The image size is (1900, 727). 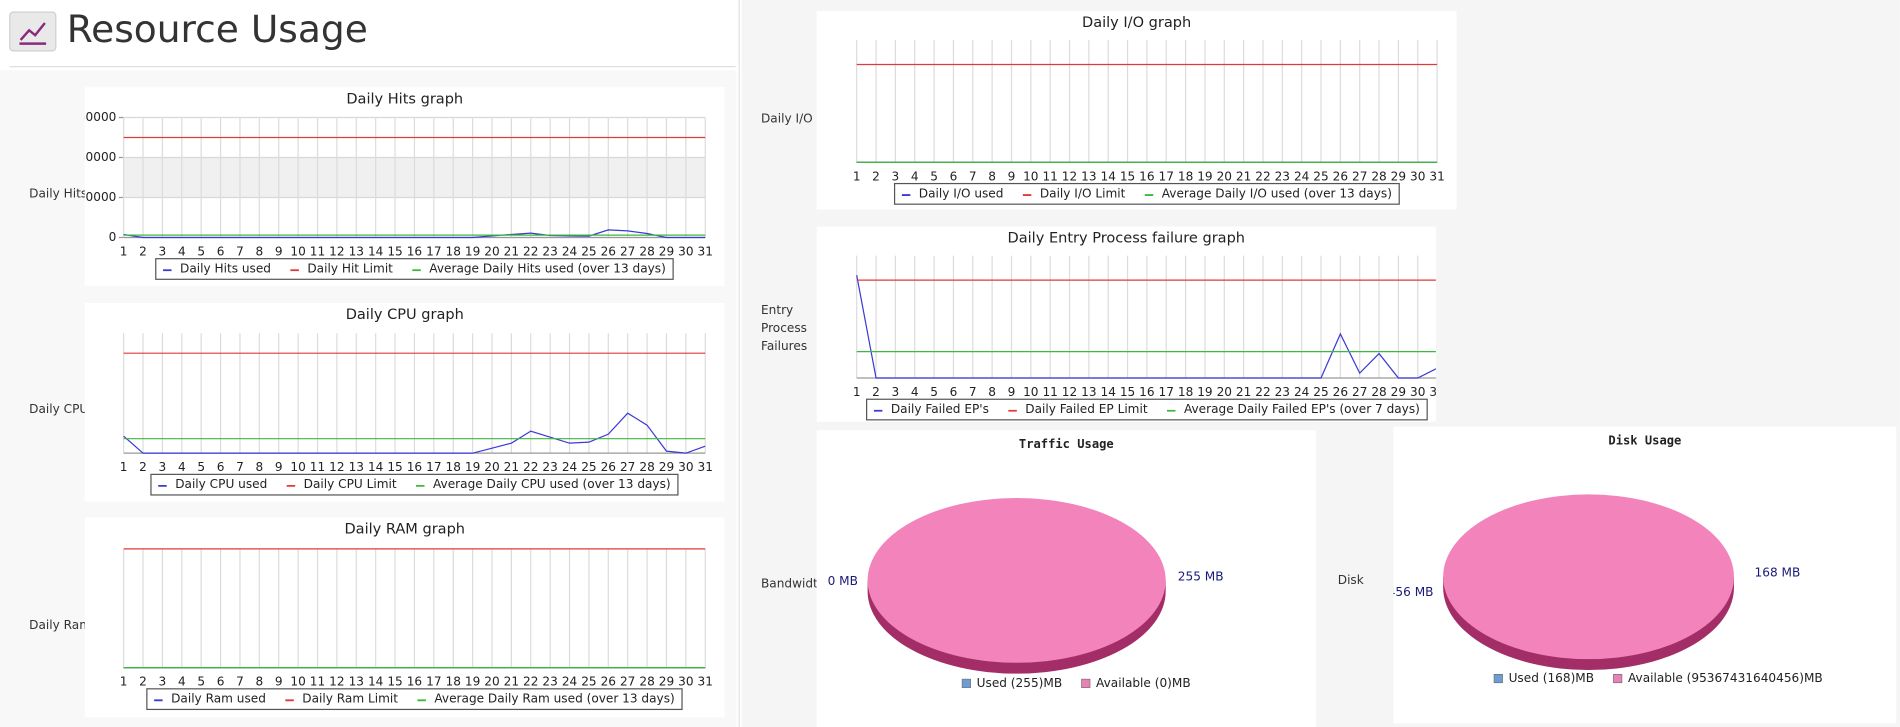 I want to click on x-tick-label: 9, so click(x=279, y=682).